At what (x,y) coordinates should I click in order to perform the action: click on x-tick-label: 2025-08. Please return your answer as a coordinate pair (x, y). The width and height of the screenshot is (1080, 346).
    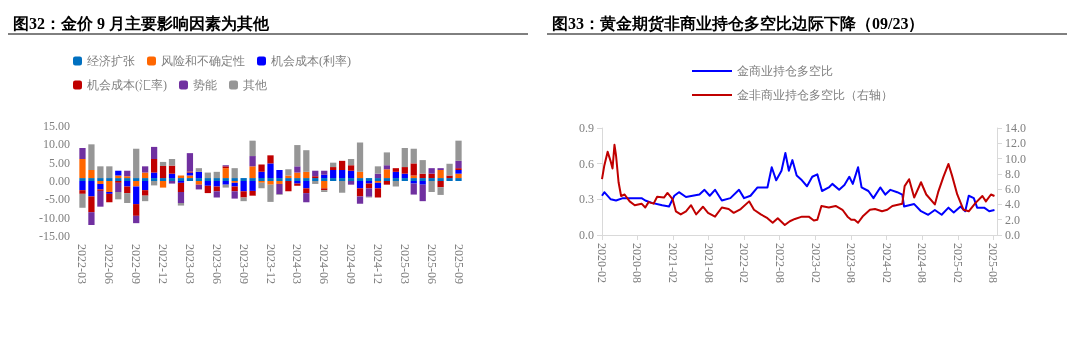
    Looking at the image, I should click on (993, 263).